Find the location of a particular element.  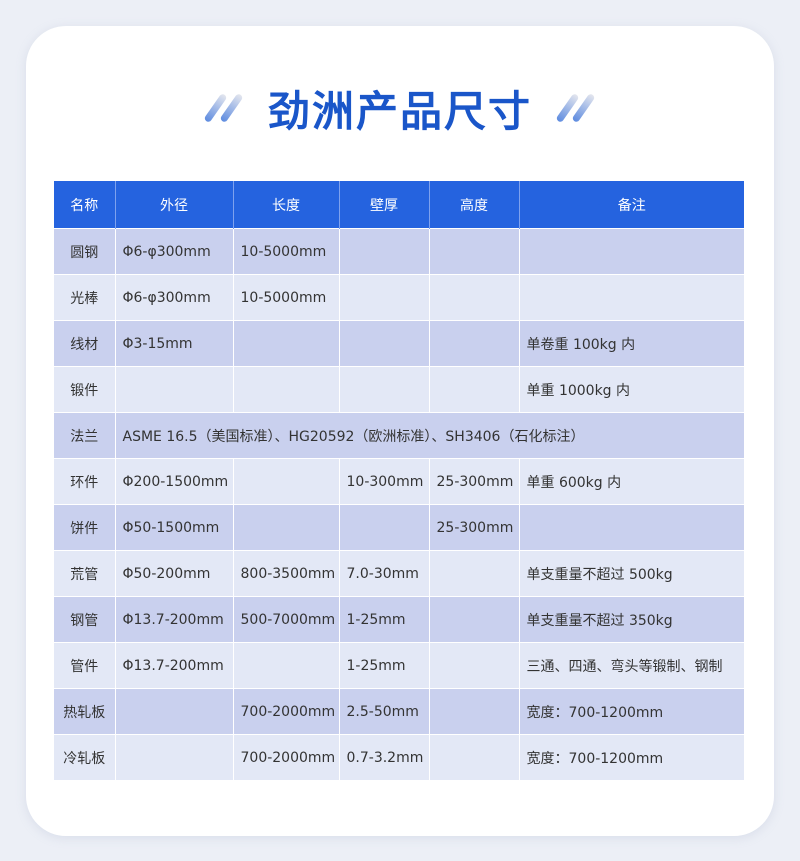

table-cell: 2.5-50mm is located at coordinates (384, 711).